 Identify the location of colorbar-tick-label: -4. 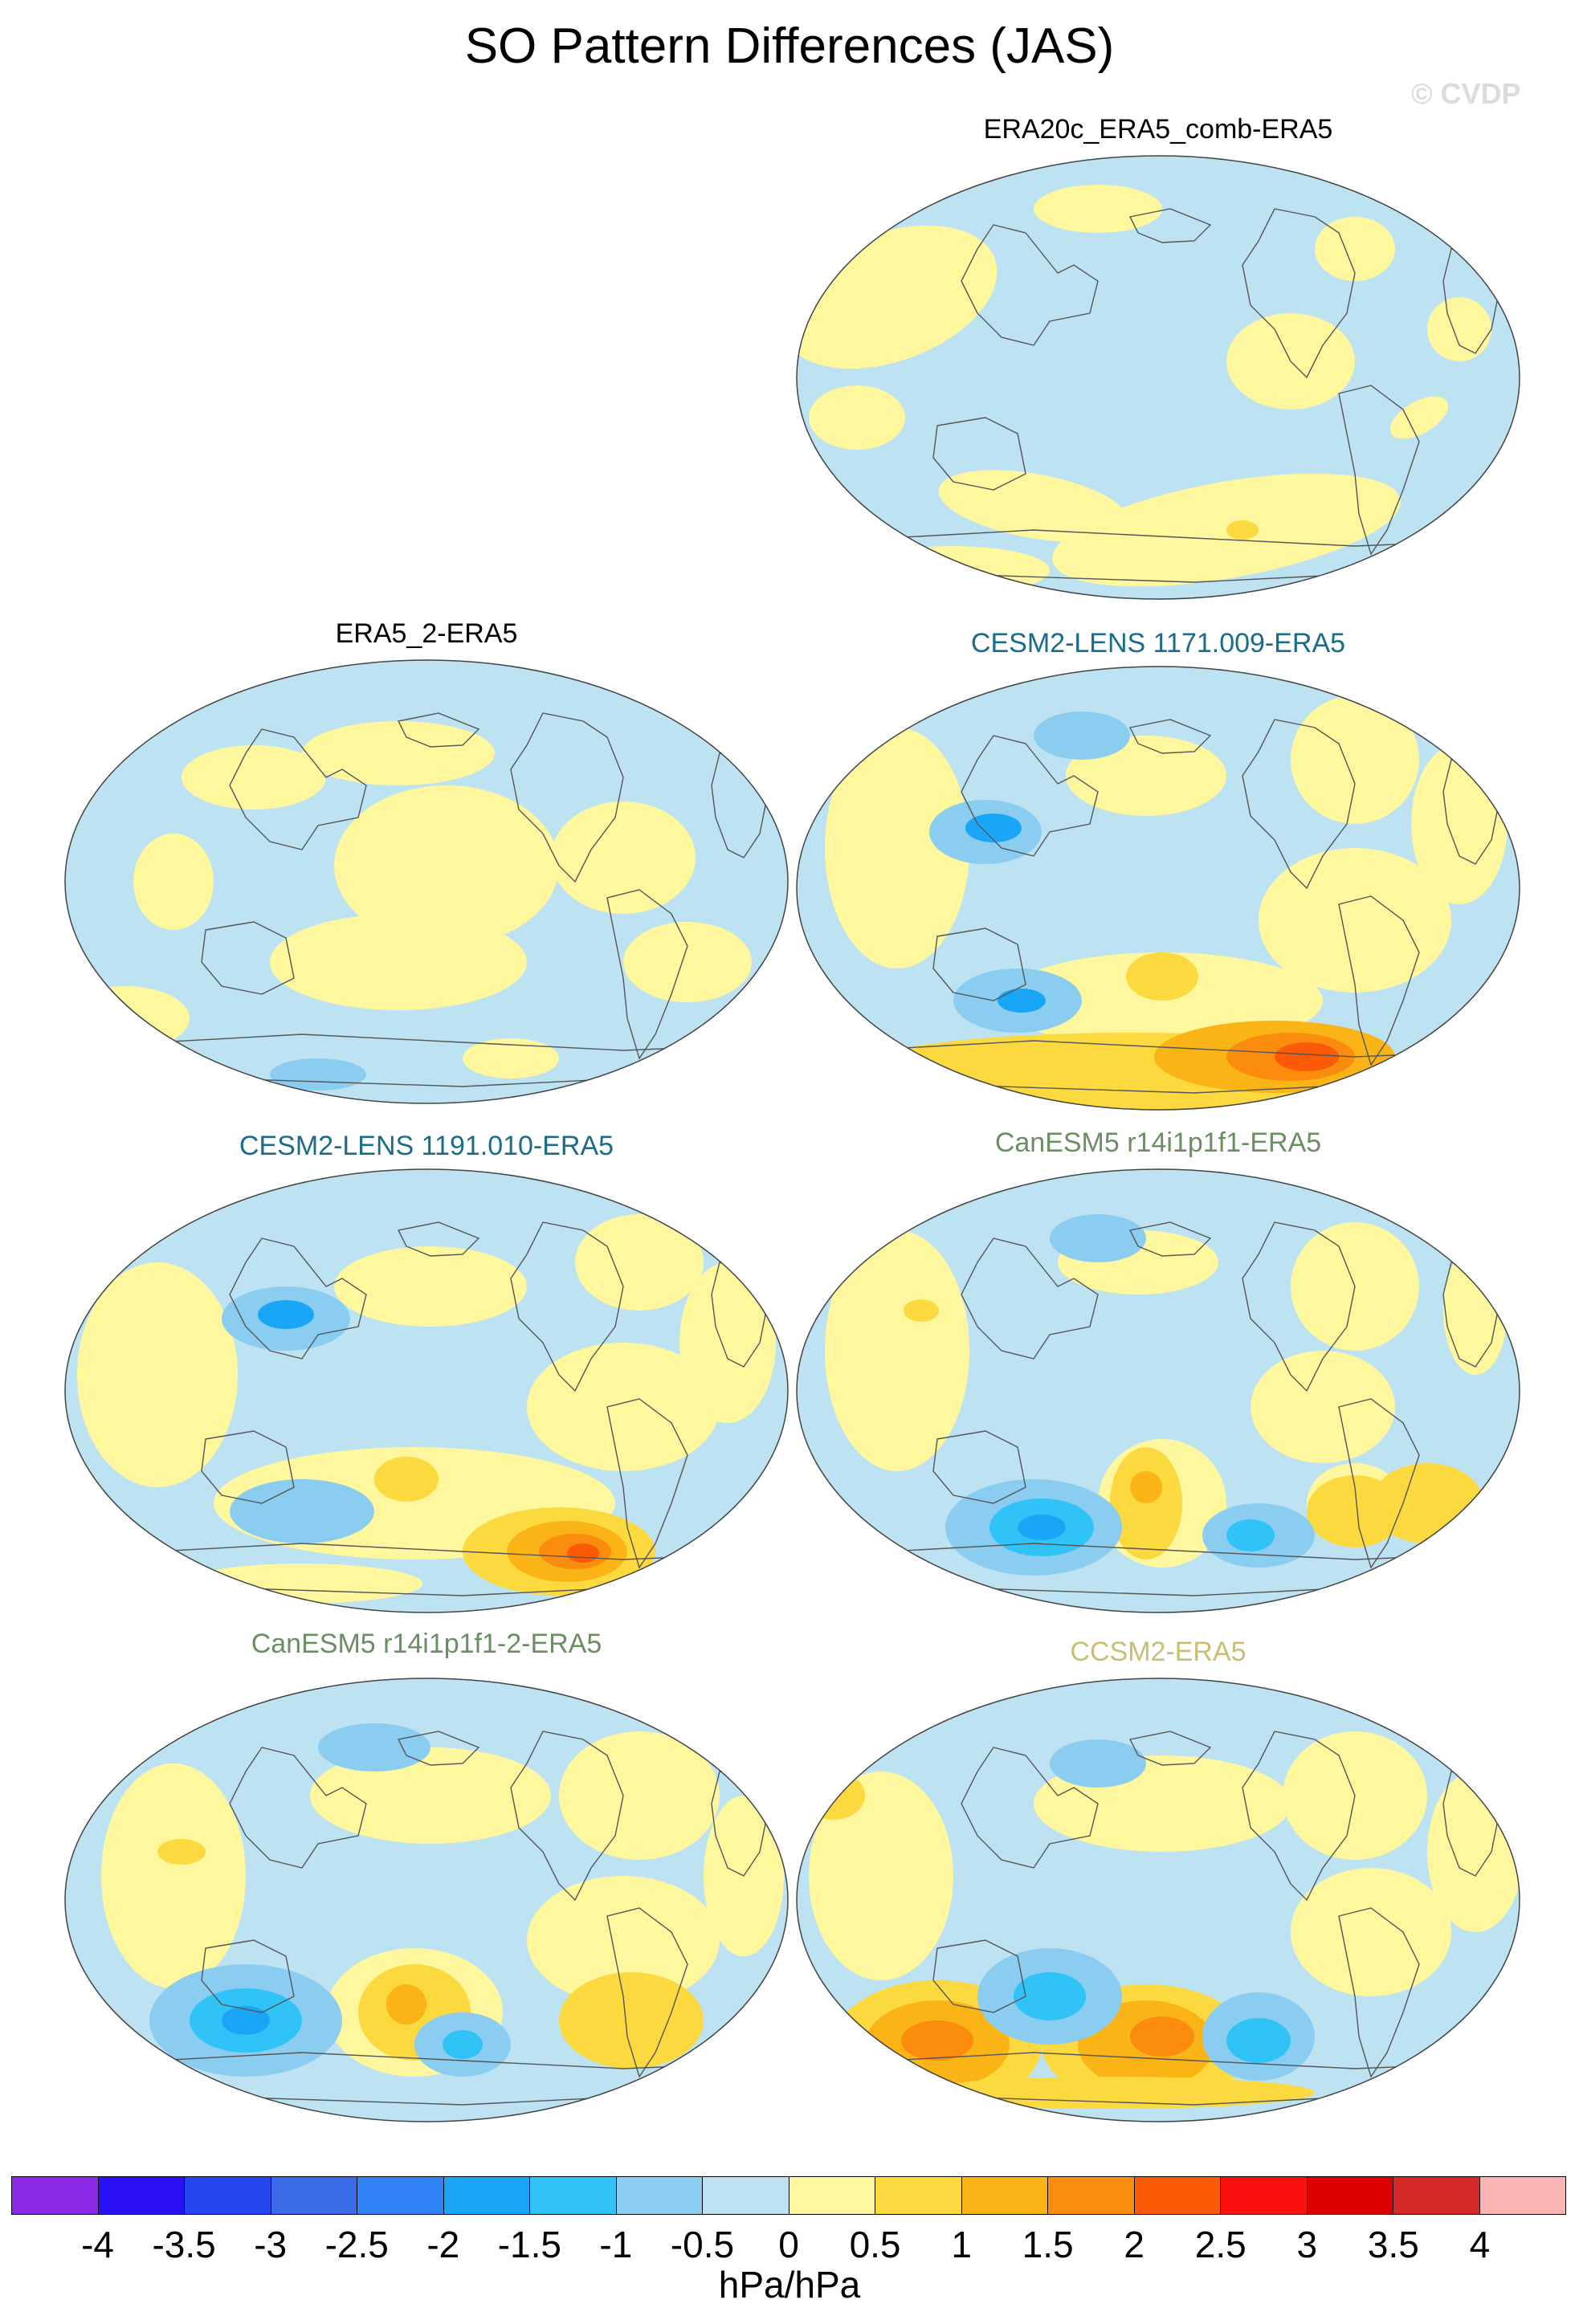
(97, 2245).